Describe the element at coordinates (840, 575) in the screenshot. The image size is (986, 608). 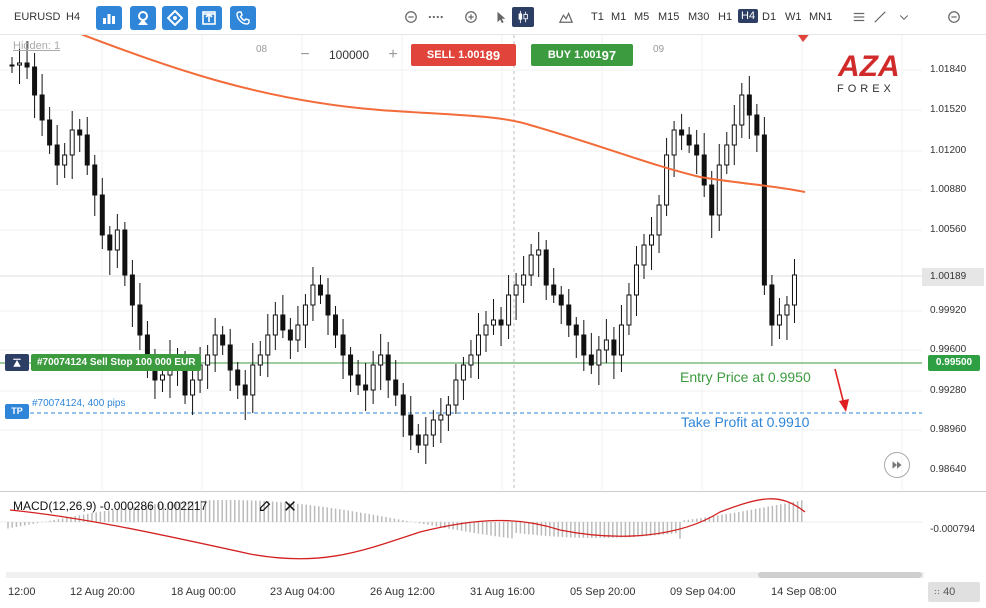
I see `scrollbar-thumb` at that location.